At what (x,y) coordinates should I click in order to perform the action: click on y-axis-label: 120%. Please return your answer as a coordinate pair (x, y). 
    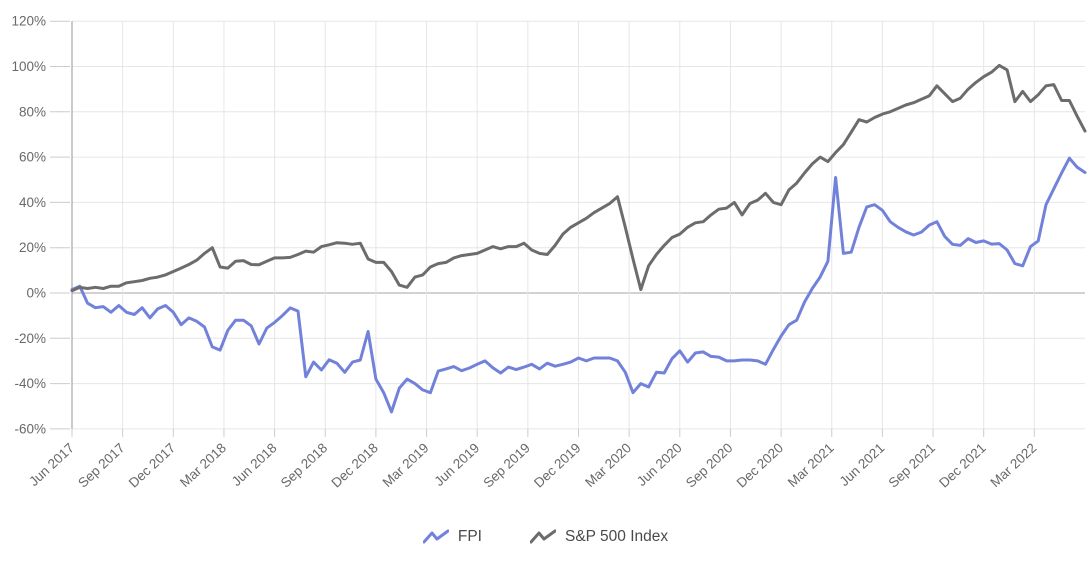
    Looking at the image, I should click on (28, 21).